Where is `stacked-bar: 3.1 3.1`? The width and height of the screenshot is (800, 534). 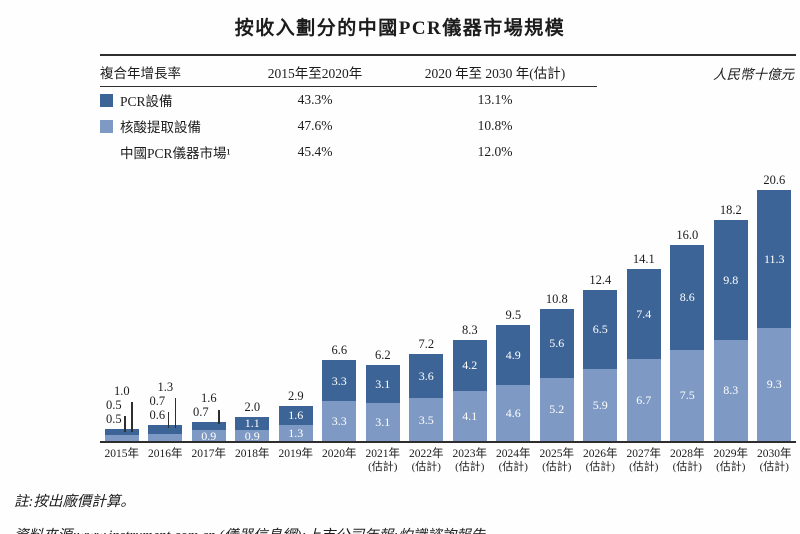 stacked-bar: 3.1 3.1 is located at coordinates (382, 403).